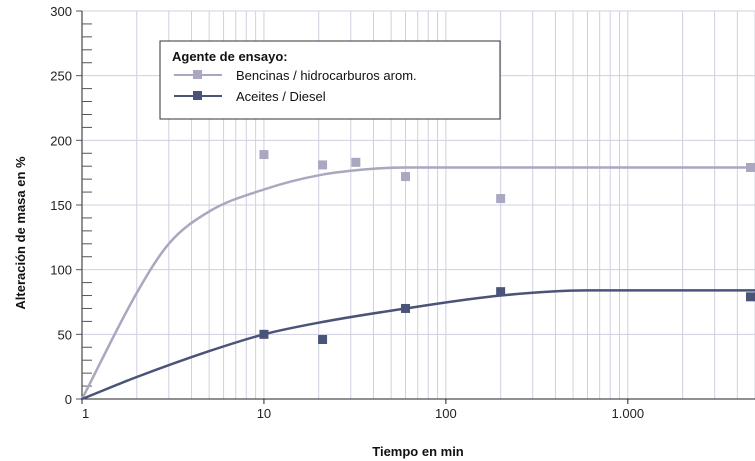 This screenshot has width=755, height=461. Describe the element at coordinates (326, 75) in the screenshot. I see `legend-label-series-1: Bencinas / hidrocarburos arom.` at that location.